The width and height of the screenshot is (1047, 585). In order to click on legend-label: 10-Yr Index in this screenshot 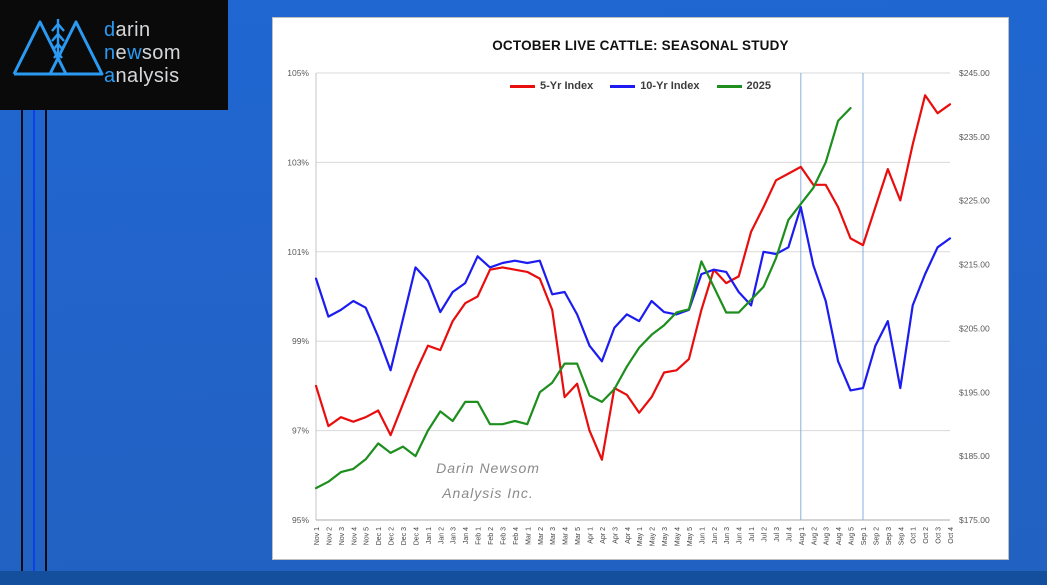, I will do `click(670, 86)`.